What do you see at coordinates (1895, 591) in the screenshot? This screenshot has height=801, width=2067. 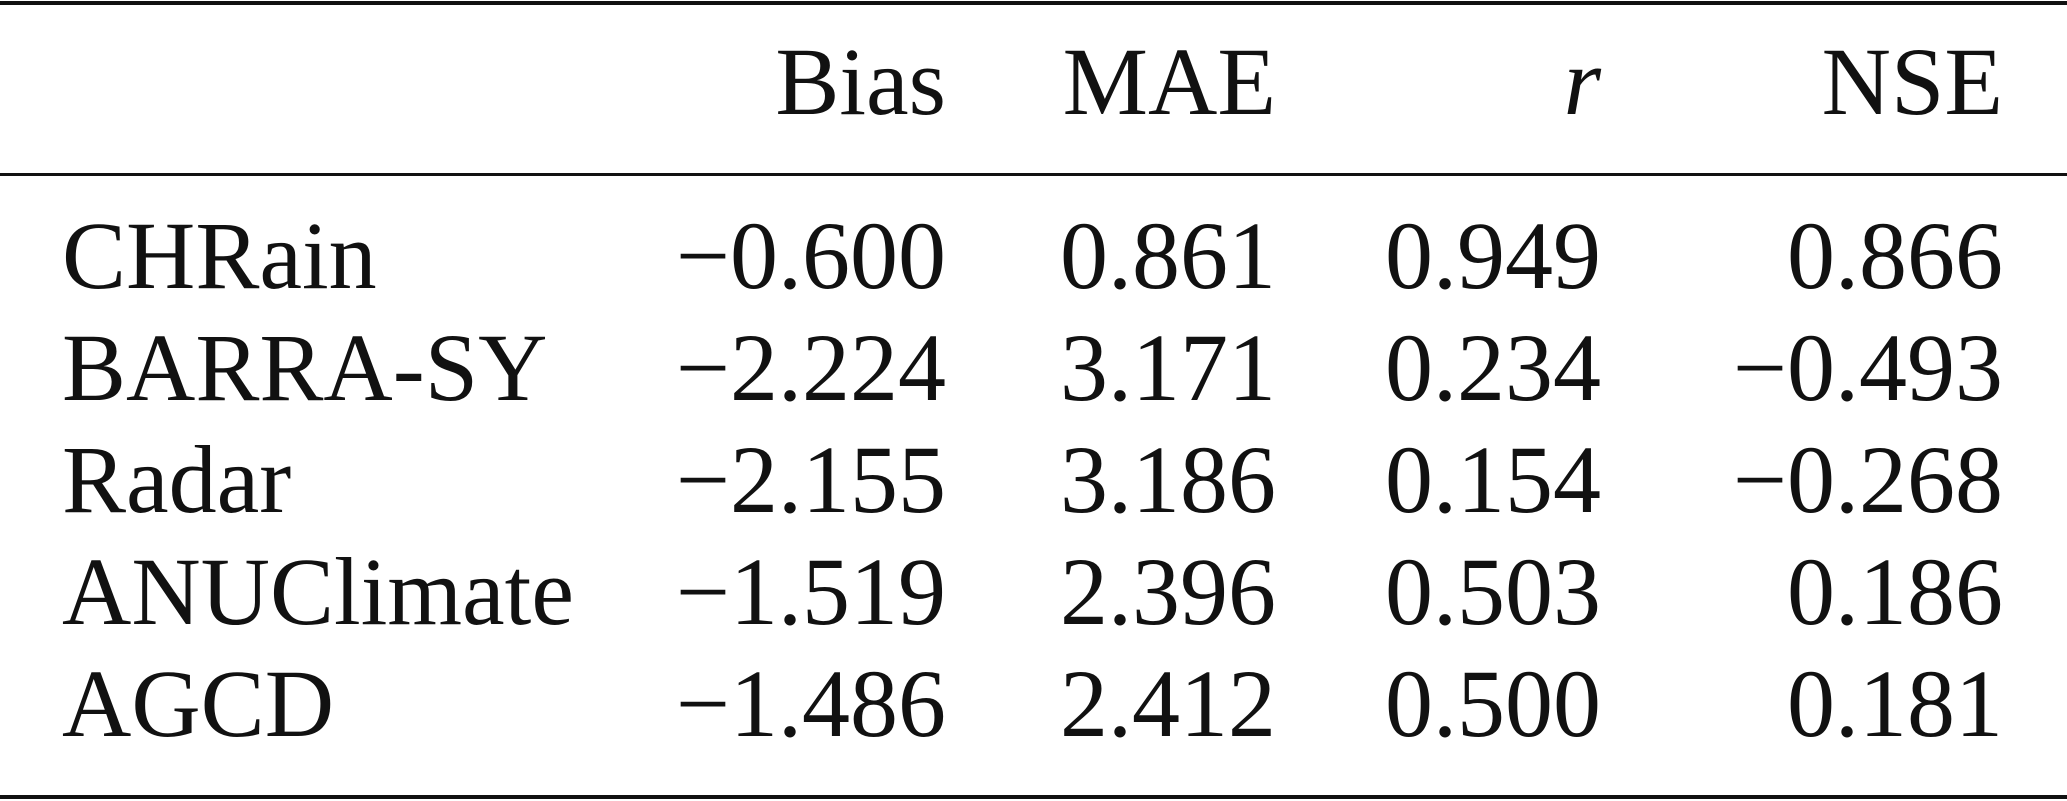 I see `cell-value: 0.186` at bounding box center [1895, 591].